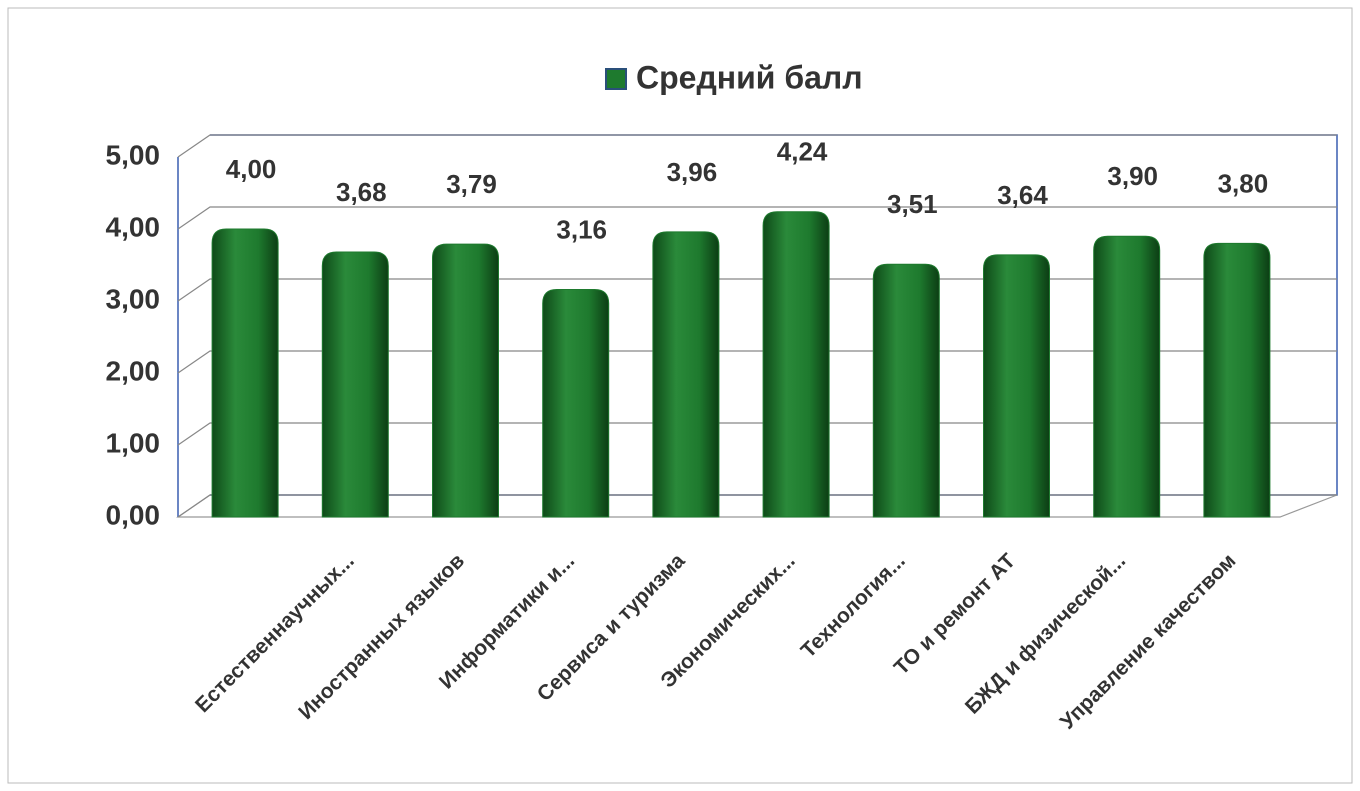  What do you see at coordinates (912, 204) in the screenshot?
I see `data-label: 3,51` at bounding box center [912, 204].